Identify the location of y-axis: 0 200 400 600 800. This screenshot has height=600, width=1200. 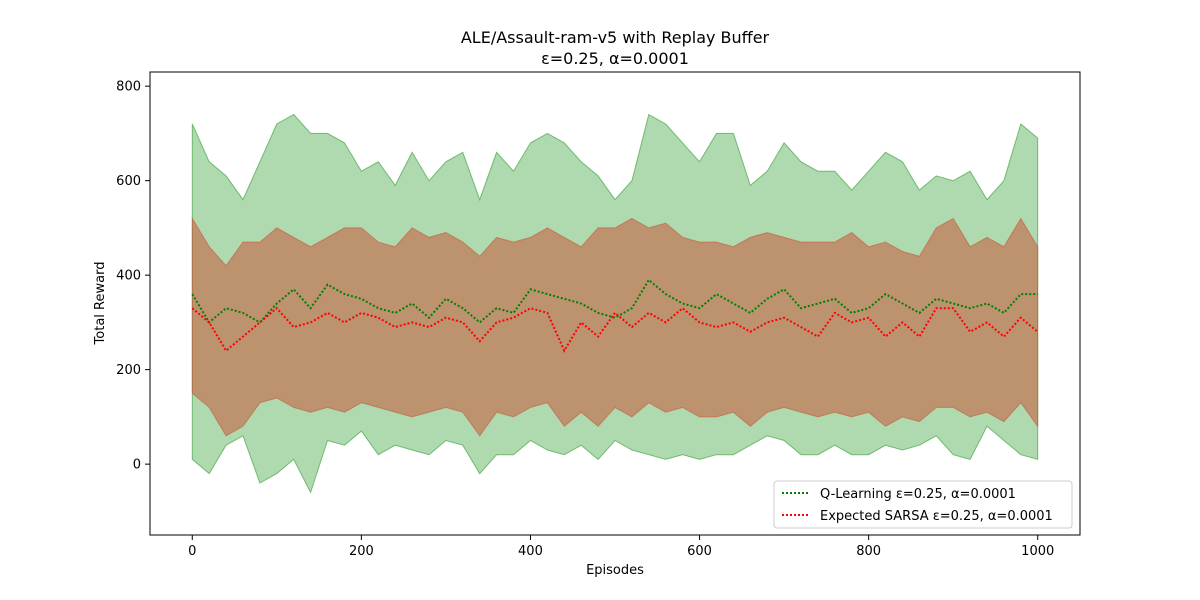
(133, 276).